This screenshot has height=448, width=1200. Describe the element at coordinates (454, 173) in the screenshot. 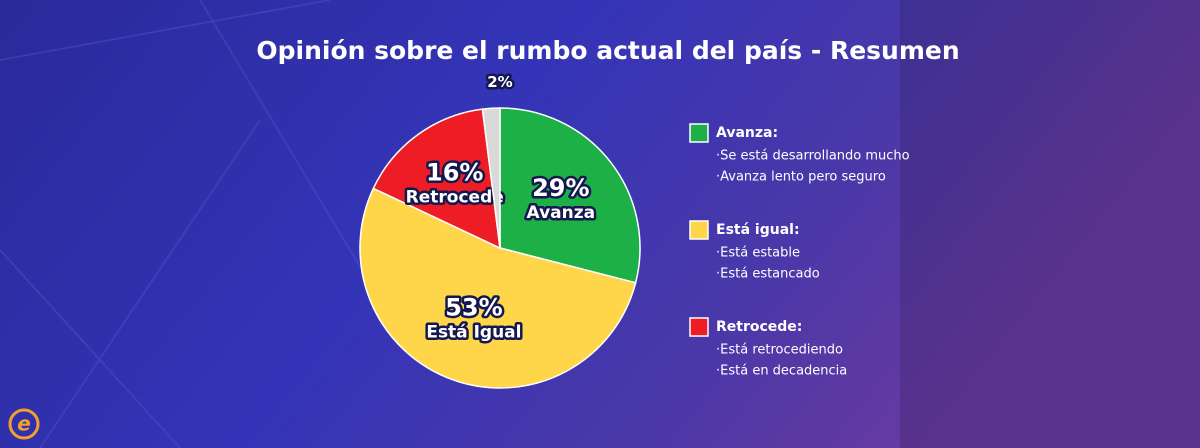

I see `value-label: 16%` at that location.